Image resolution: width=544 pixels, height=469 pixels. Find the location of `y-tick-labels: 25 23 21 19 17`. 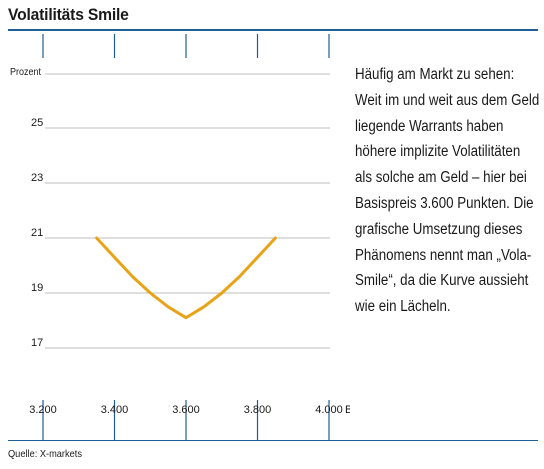

y-tick-labels: 25 23 21 19 17 is located at coordinates (37, 233).